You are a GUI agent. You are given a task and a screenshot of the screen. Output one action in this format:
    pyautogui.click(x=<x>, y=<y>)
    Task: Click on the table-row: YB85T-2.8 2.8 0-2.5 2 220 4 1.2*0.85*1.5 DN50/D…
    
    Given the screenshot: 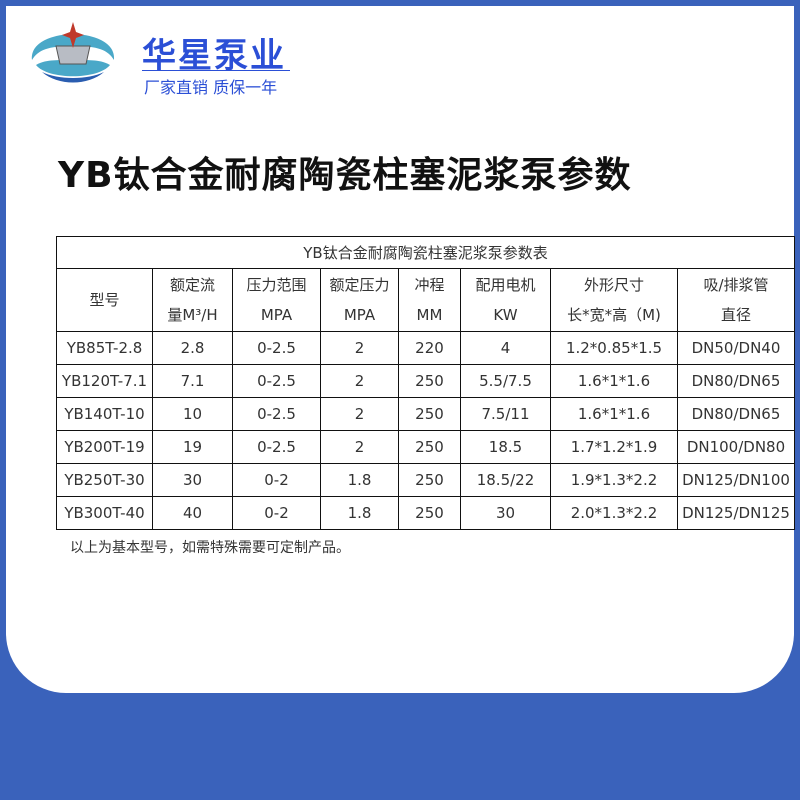 What is the action you would take?
    pyautogui.click(x=425, y=348)
    